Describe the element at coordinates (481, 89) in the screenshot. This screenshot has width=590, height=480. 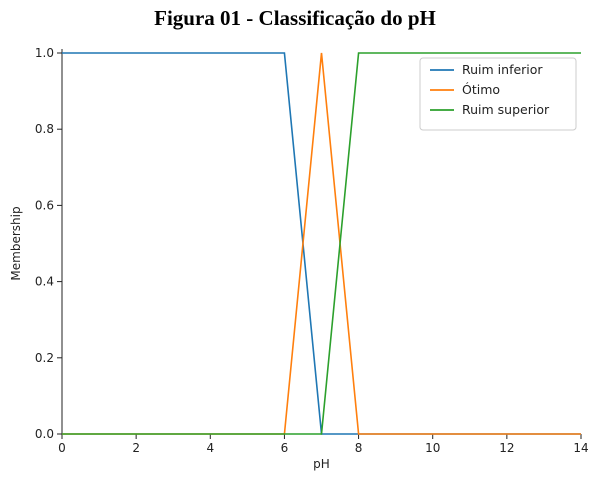
I see `legend-entry: Ótimo` at that location.